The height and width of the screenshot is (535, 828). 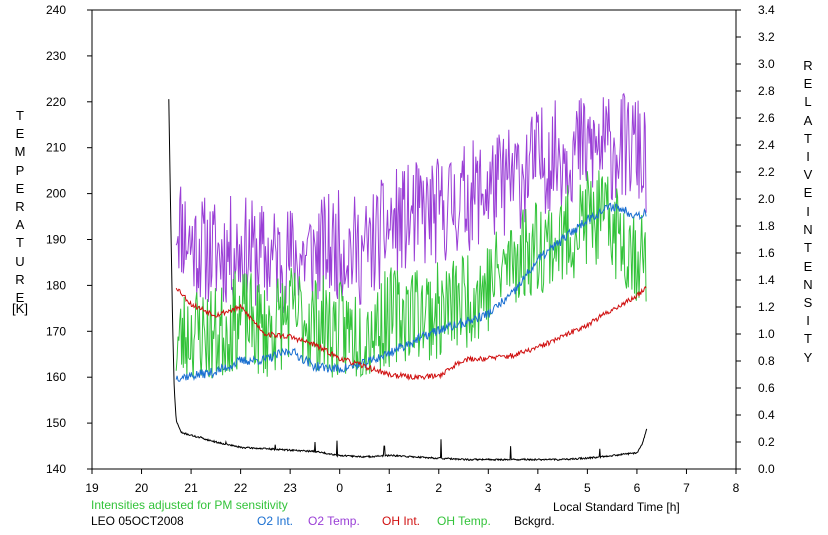 What do you see at coordinates (339, 488) in the screenshot?
I see `x-tick-label: 0` at bounding box center [339, 488].